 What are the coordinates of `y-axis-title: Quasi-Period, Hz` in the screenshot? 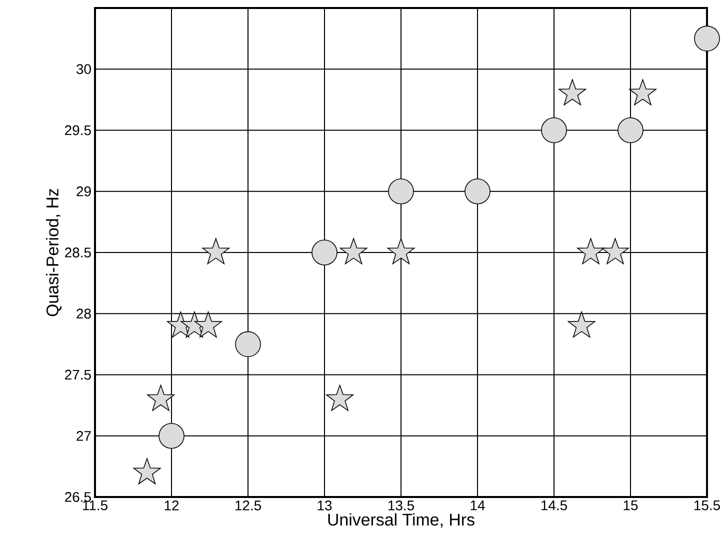 It's located at (54, 252).